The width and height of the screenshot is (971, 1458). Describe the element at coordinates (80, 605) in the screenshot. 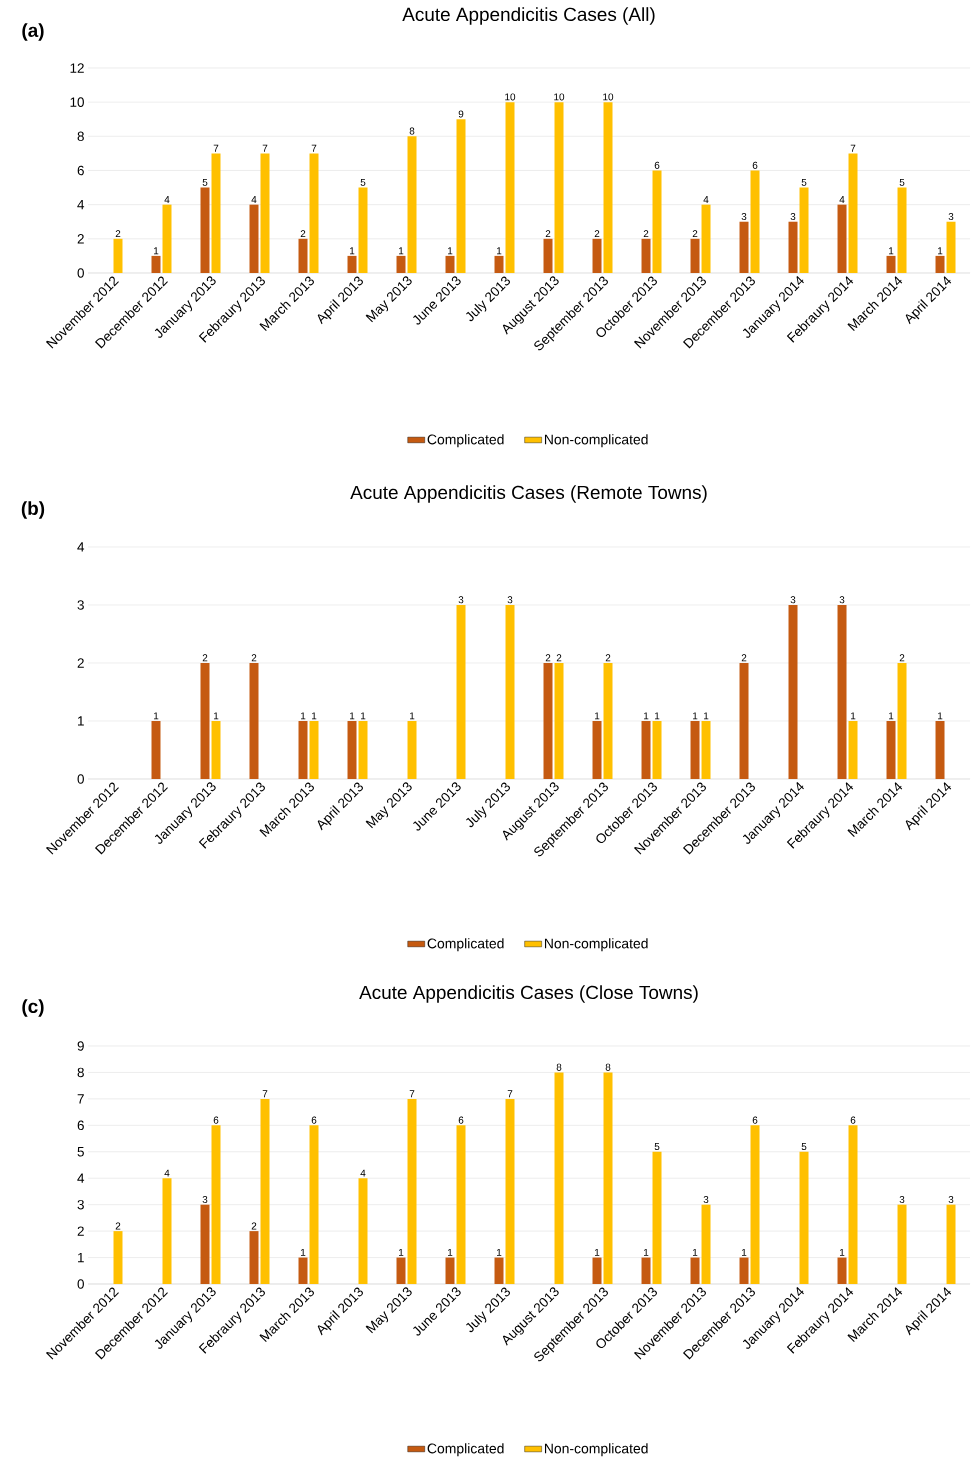

I see `y-tick-label: 3` at that location.